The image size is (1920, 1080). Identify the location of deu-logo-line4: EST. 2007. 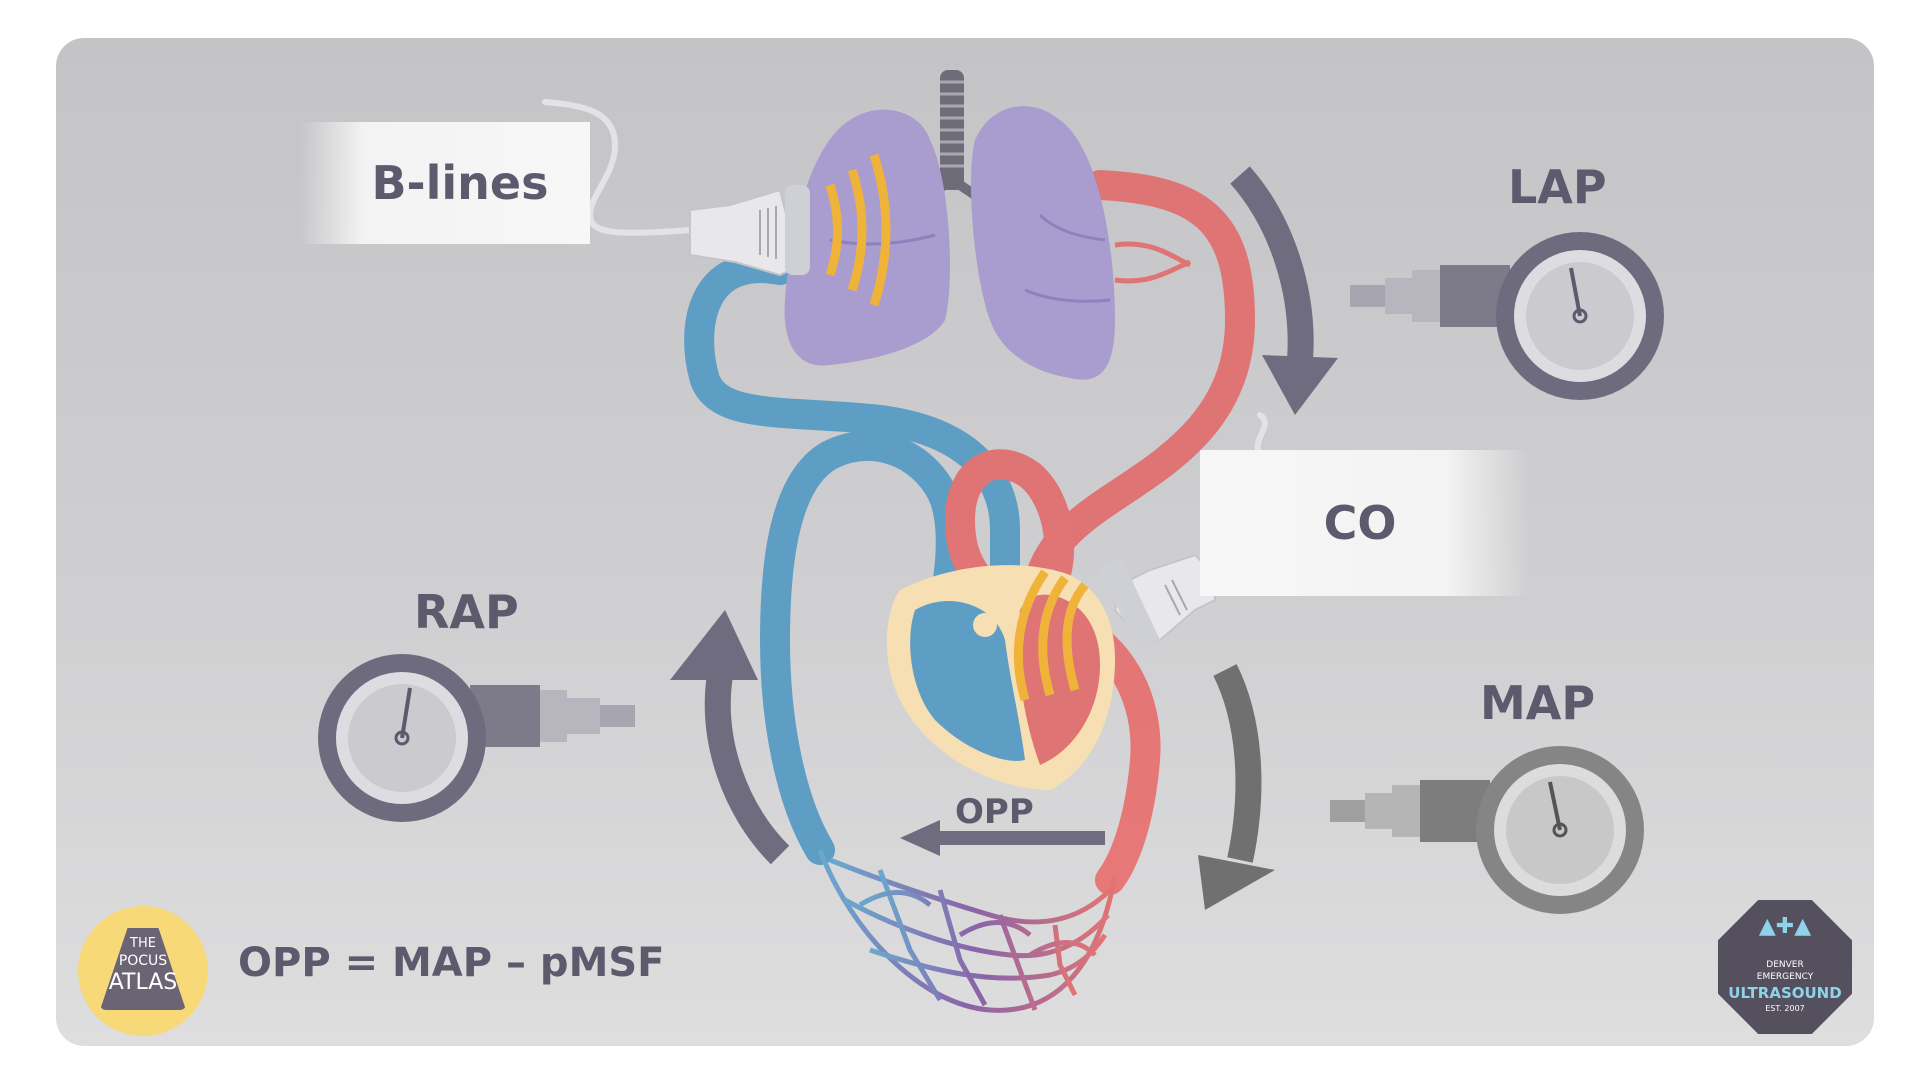
(1785, 1008).